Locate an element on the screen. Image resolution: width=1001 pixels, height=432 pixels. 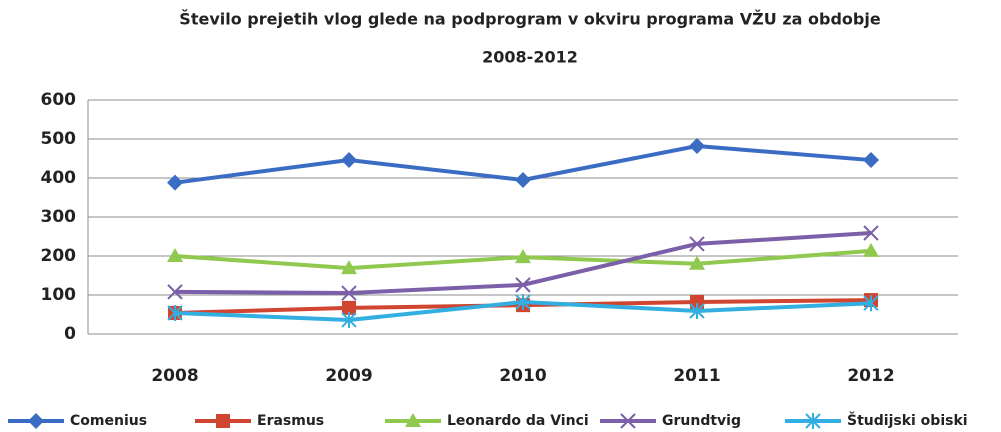
y-tick-label: 100 is located at coordinates (59, 295).